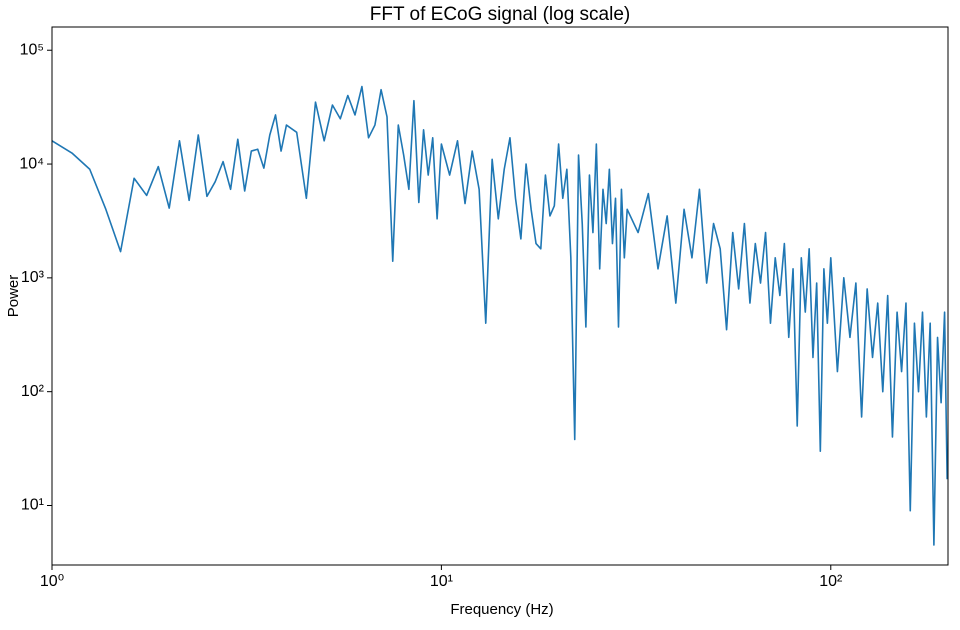 The image size is (960, 630). What do you see at coordinates (32, 505) in the screenshot?
I see `y-tick-label: 10¹` at bounding box center [32, 505].